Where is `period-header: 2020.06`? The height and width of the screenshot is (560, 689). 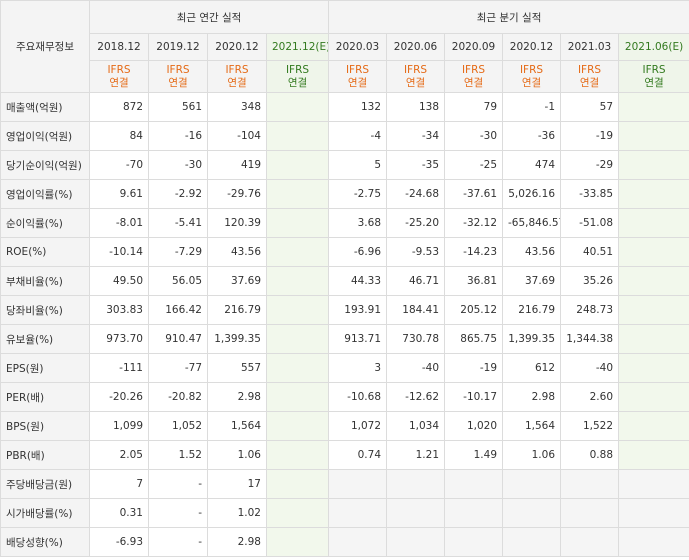 period-header: 2020.06 is located at coordinates (416, 47).